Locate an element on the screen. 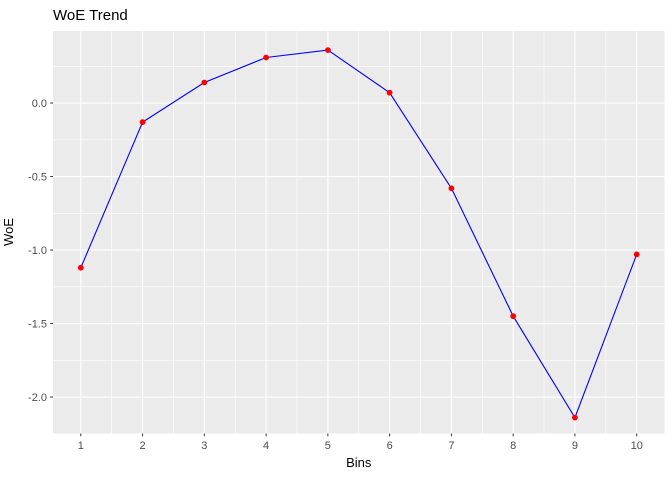  x-tick-label: 6 is located at coordinates (390, 446).